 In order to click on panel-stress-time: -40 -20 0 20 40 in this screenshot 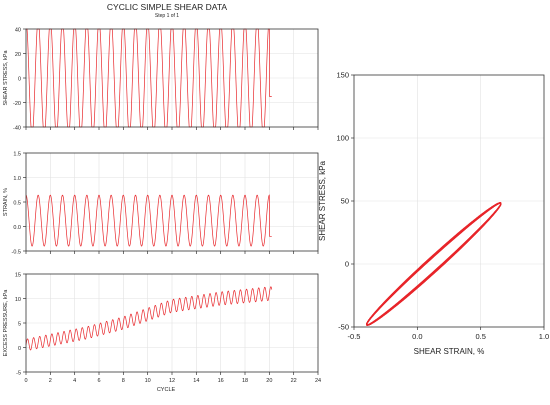, I will do `click(166, 80)`.